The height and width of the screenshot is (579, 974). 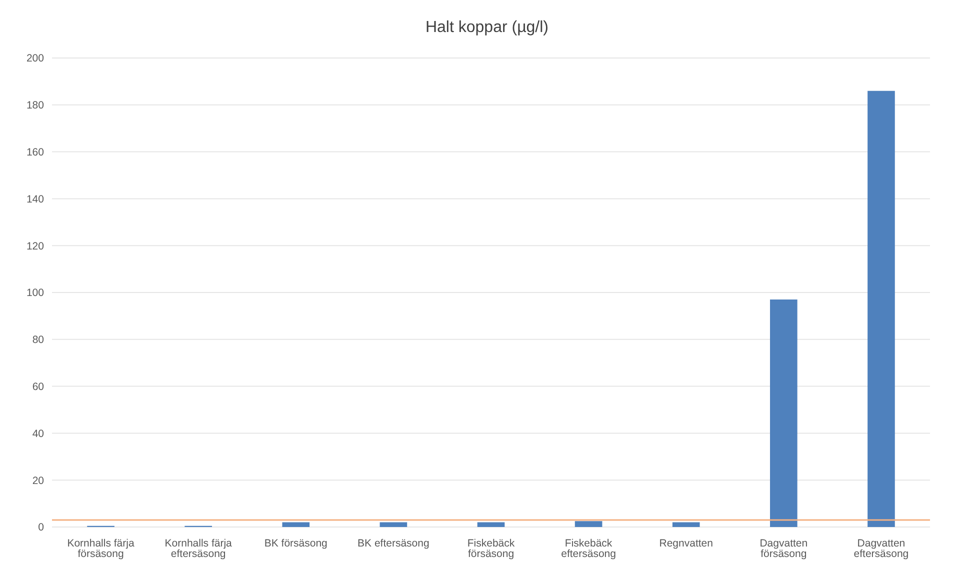 I want to click on x-tick-label: Regnvatten, so click(x=686, y=543).